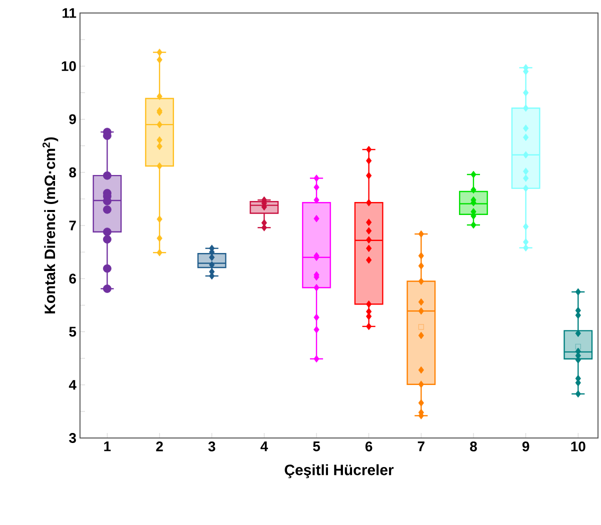  Describe the element at coordinates (421, 447) in the screenshot. I see `x-tick-label: 7` at that location.